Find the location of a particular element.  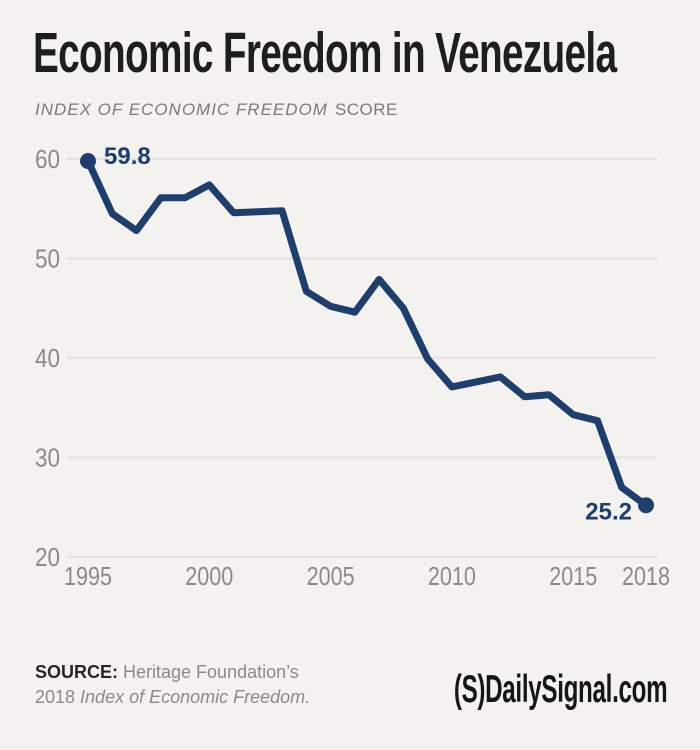

y-tick-label: 20 is located at coordinates (47, 557).